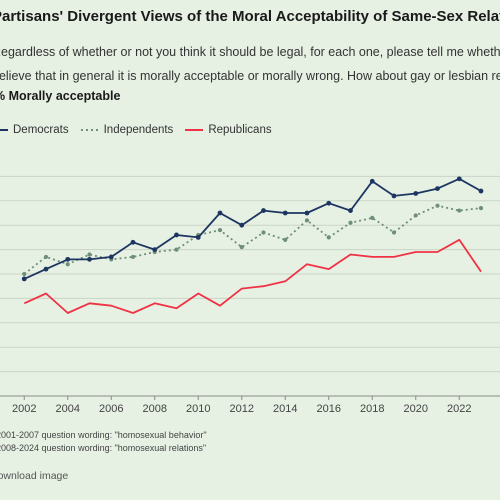  Describe the element at coordinates (481, 191) in the screenshot. I see `data-point-democrats-2023` at that location.